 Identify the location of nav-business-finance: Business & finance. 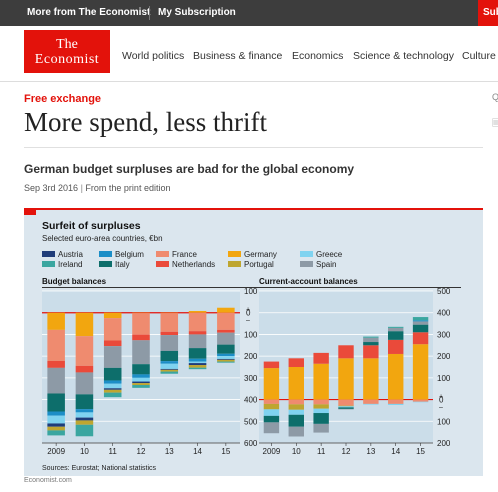
(238, 56).